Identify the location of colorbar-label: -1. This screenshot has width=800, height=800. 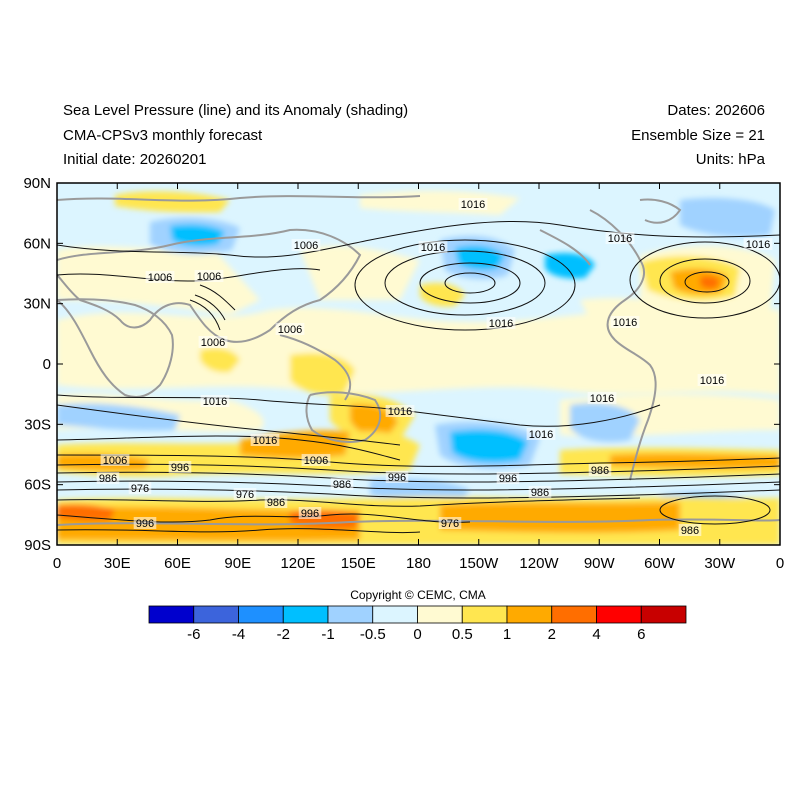
(328, 634).